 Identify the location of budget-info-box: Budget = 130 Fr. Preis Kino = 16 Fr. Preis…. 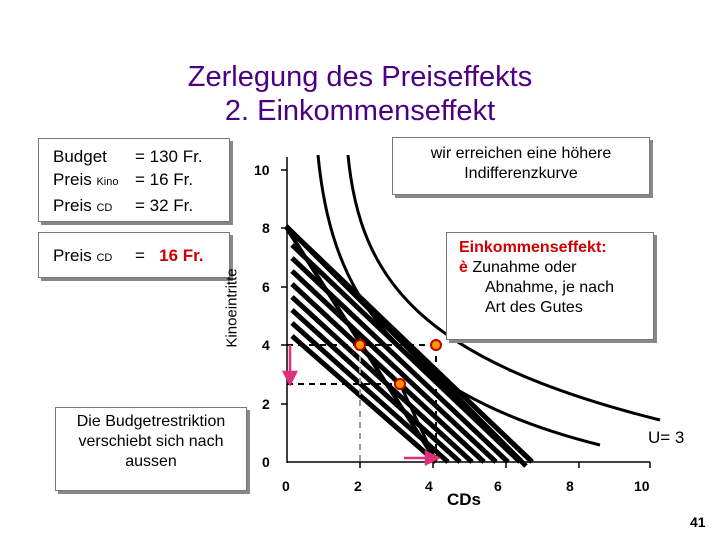
(134, 180).